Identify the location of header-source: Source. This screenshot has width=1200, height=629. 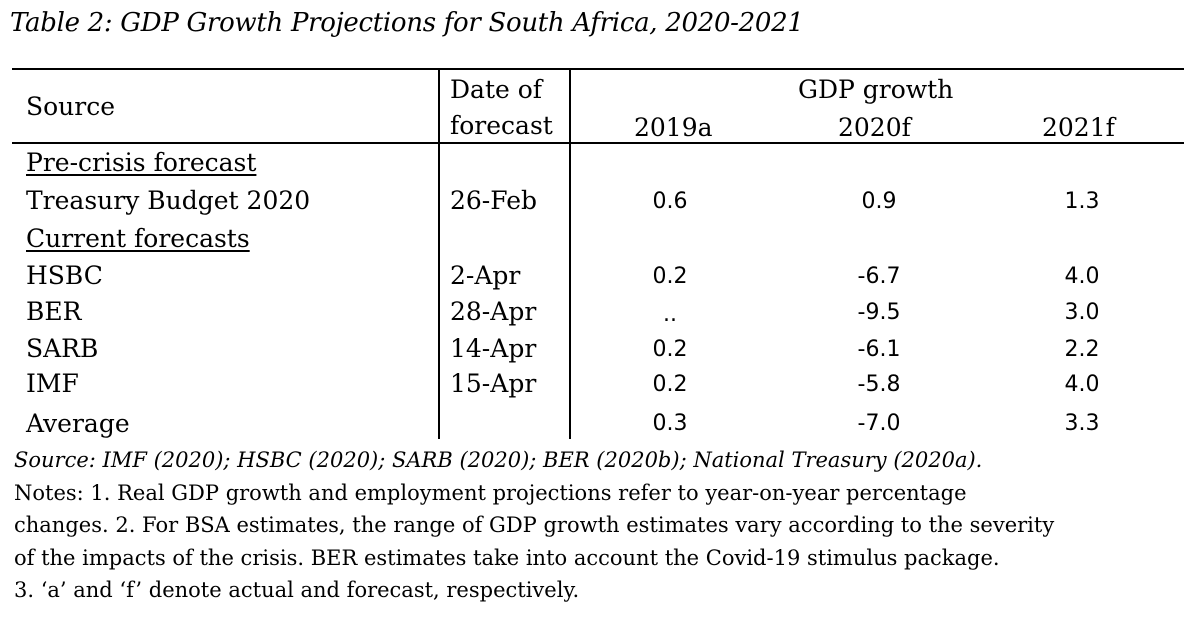
(71, 106).